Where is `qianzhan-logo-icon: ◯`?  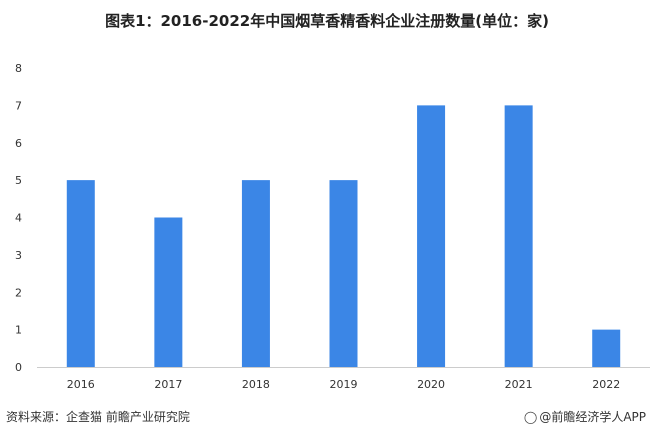
qianzhan-logo-icon: ◯ is located at coordinates (530, 417).